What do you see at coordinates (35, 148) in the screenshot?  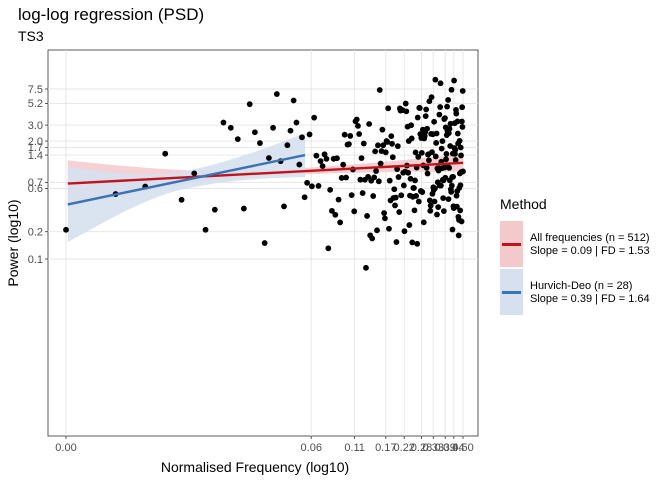 I see `y-tick-label: 1.7` at bounding box center [35, 148].